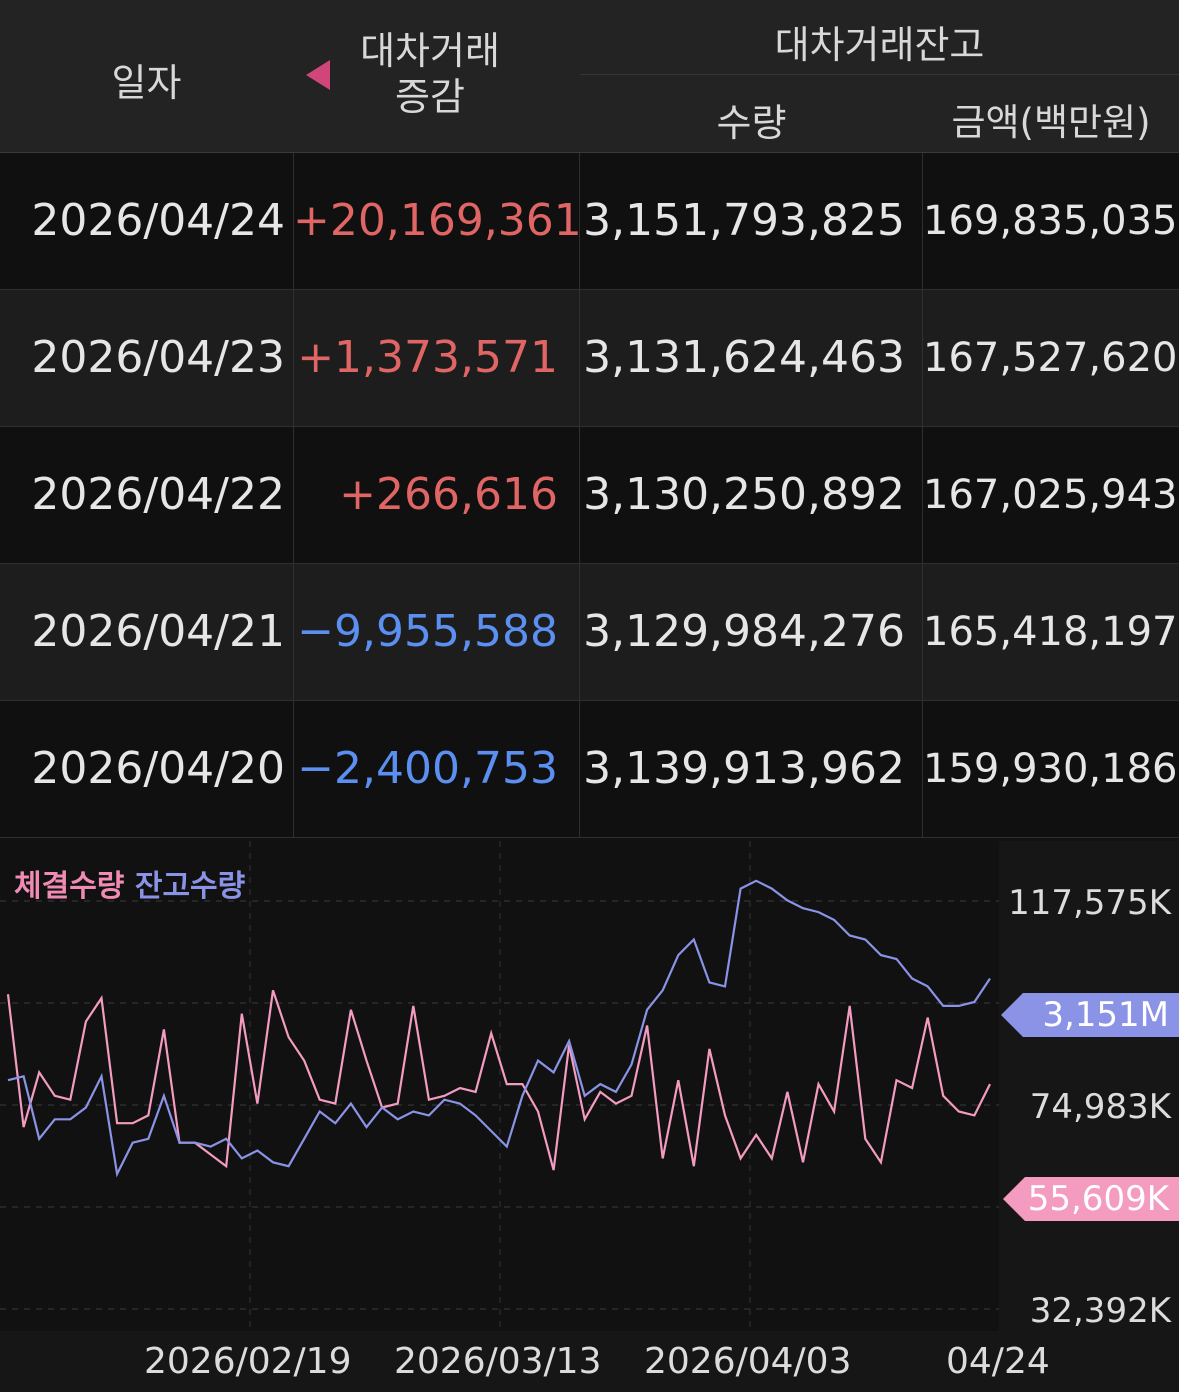  I want to click on quantity-column-header: 수량, so click(751, 123).